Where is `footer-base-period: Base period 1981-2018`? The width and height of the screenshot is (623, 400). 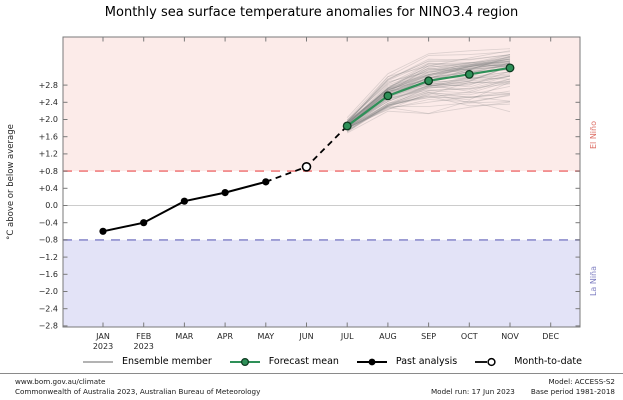
footer-base-period: Base period 1981-2018 is located at coordinates (572, 392).